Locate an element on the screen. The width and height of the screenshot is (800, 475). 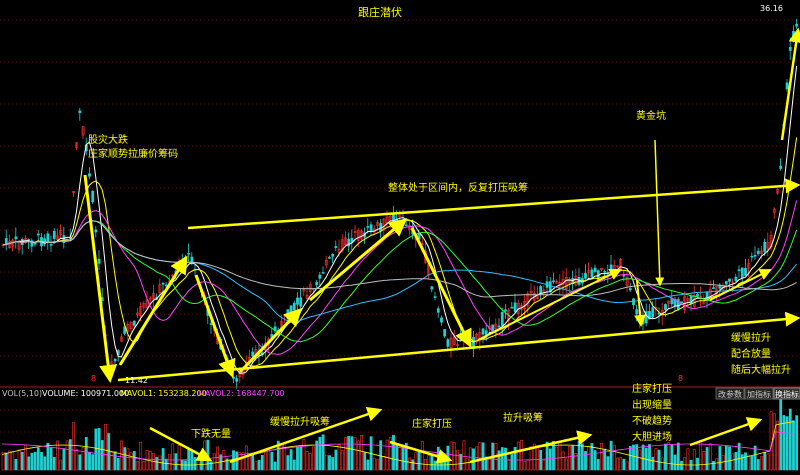
add-indicator-button: 加指标 is located at coordinates (759, 394).